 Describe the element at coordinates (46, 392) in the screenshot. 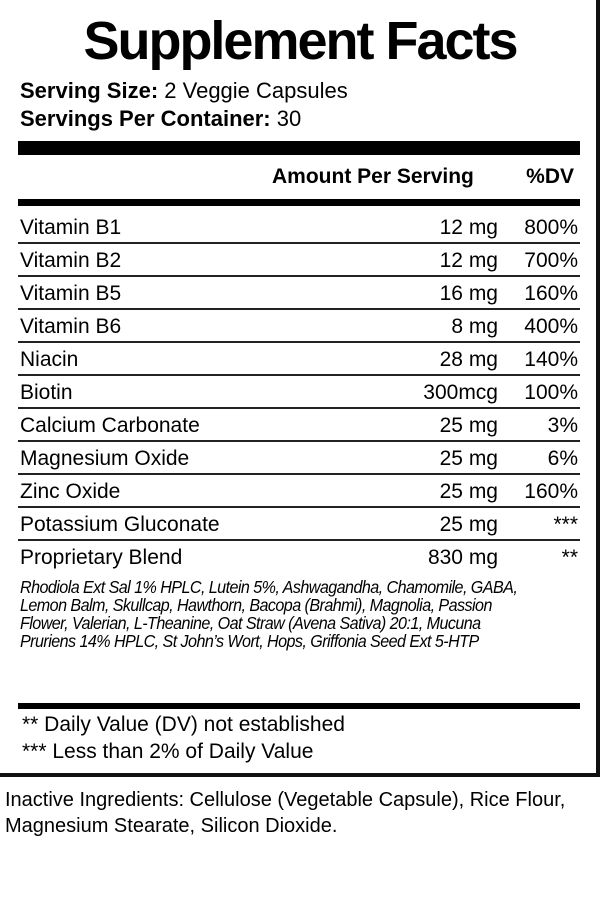

I see `nutrient-name: Biotin` at that location.